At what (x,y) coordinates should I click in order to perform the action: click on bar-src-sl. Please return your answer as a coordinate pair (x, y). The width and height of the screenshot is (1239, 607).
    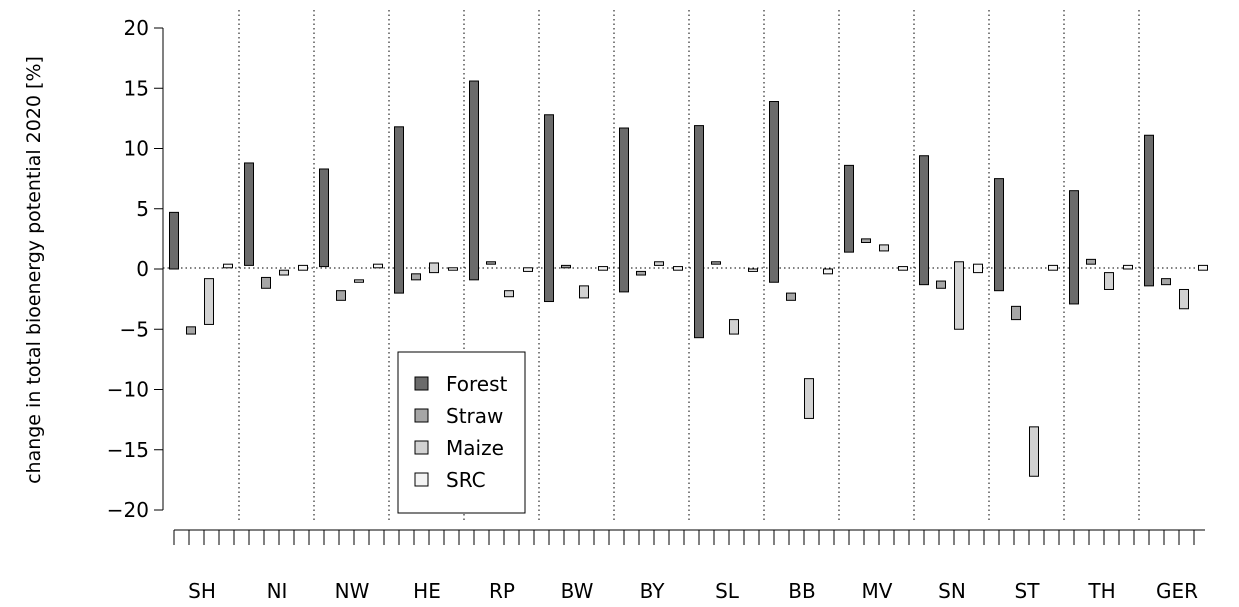
    Looking at the image, I should click on (753, 270).